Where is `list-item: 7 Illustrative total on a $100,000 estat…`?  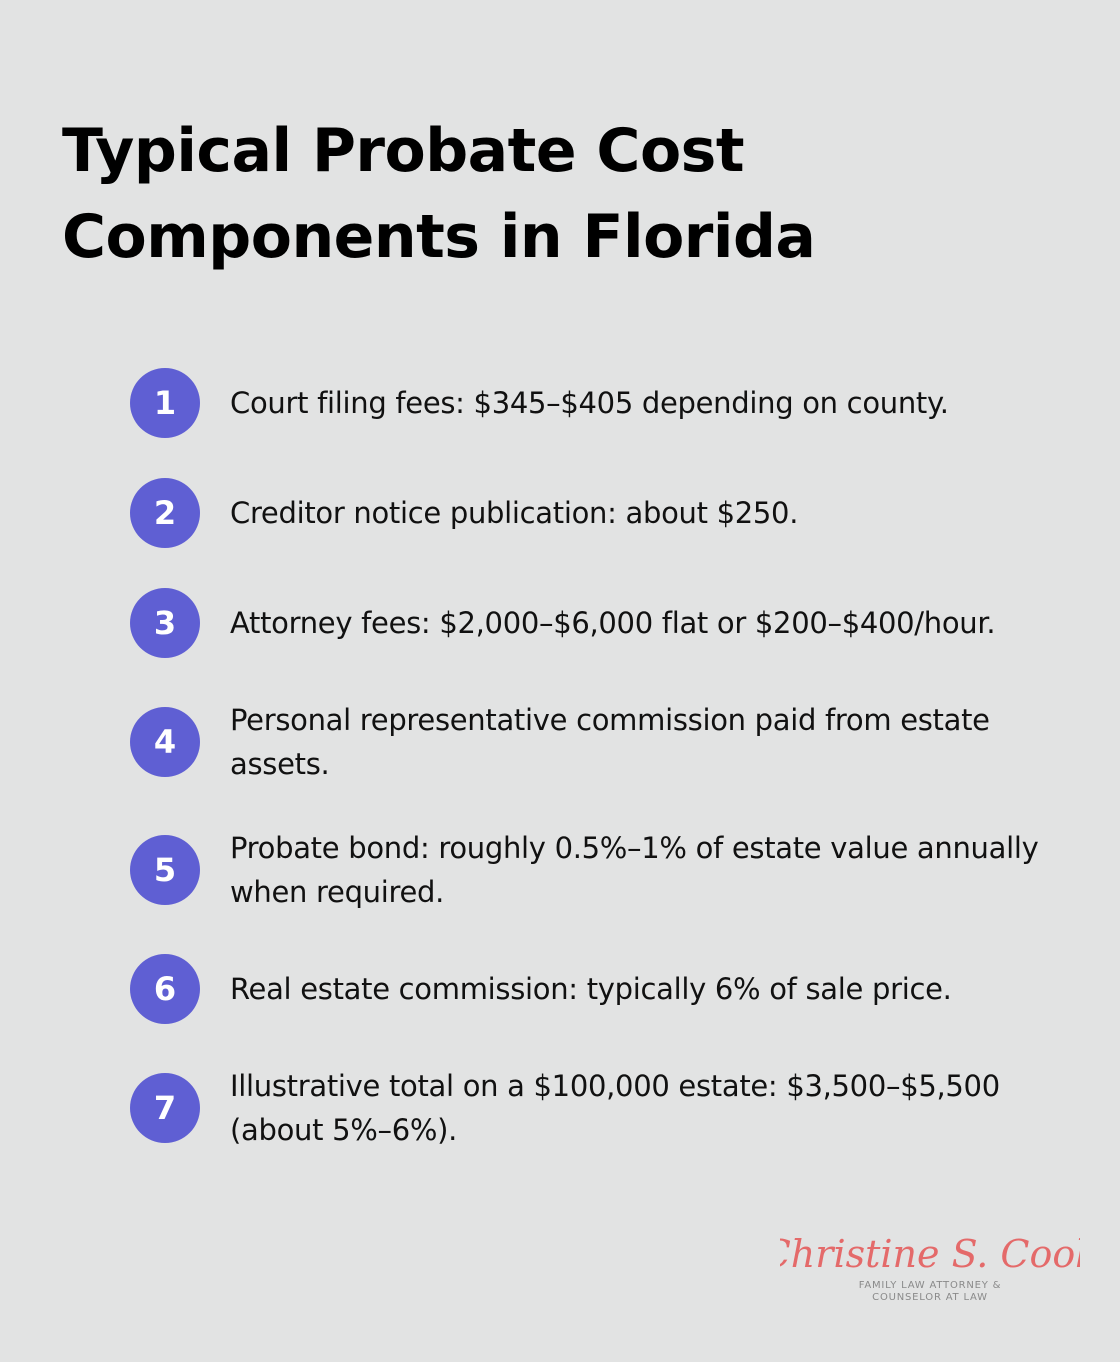
list-item: 7 Illustrative total on a $100,000 estat… is located at coordinates (595, 1108).